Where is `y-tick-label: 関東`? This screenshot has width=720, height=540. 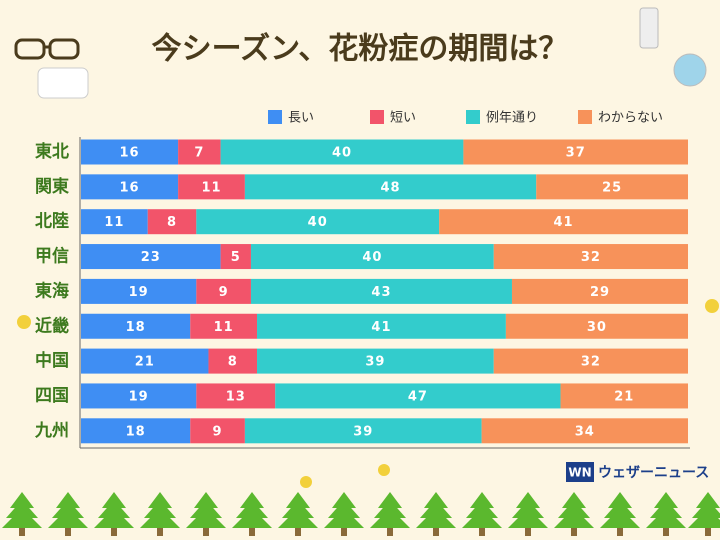 y-tick-label: 関東 is located at coordinates (52, 186).